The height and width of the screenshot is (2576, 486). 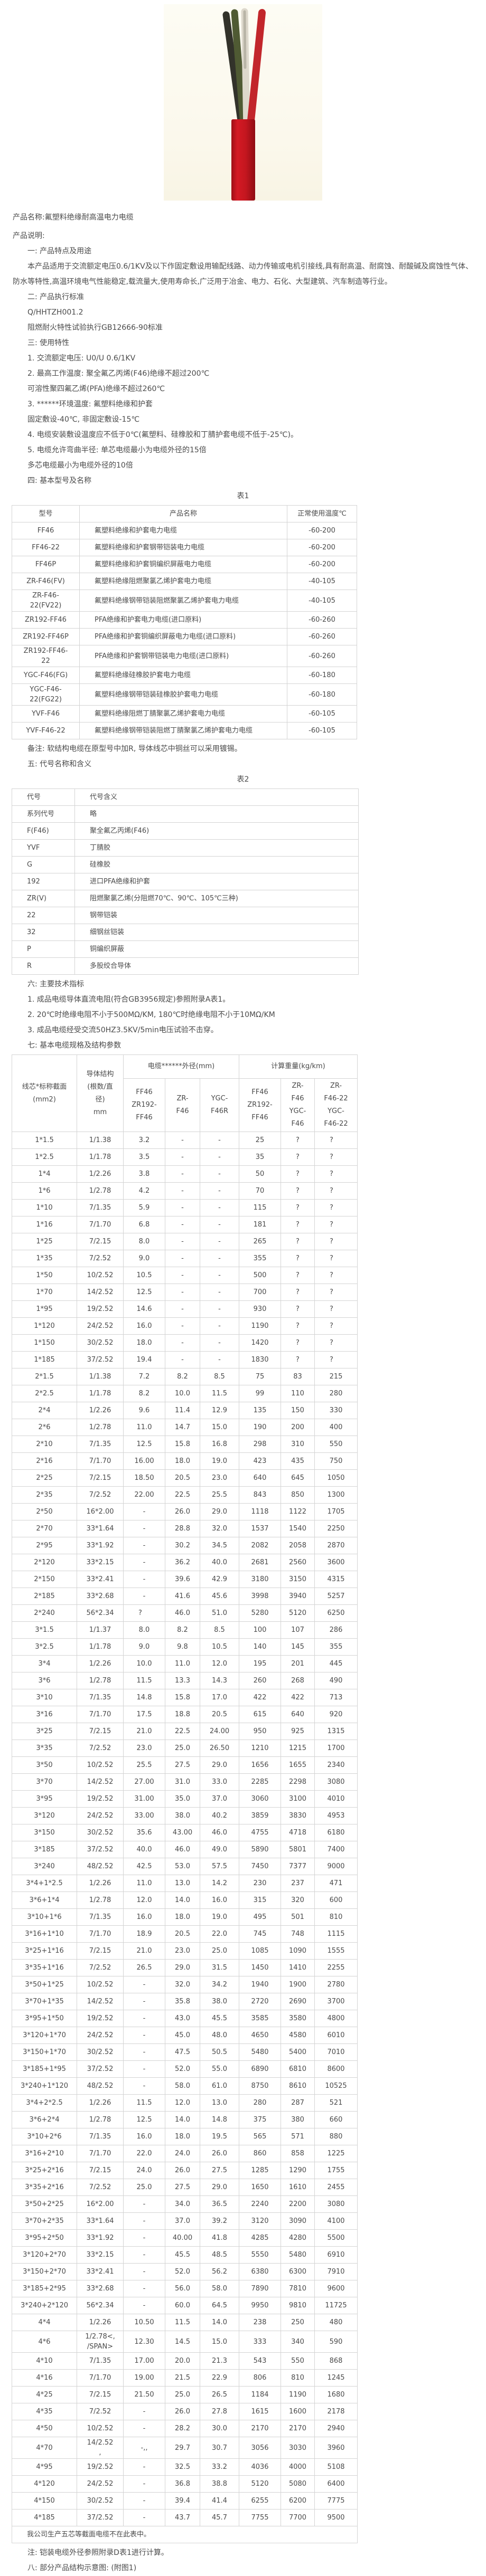 I want to click on cell: 2200, so click(x=298, y=2204).